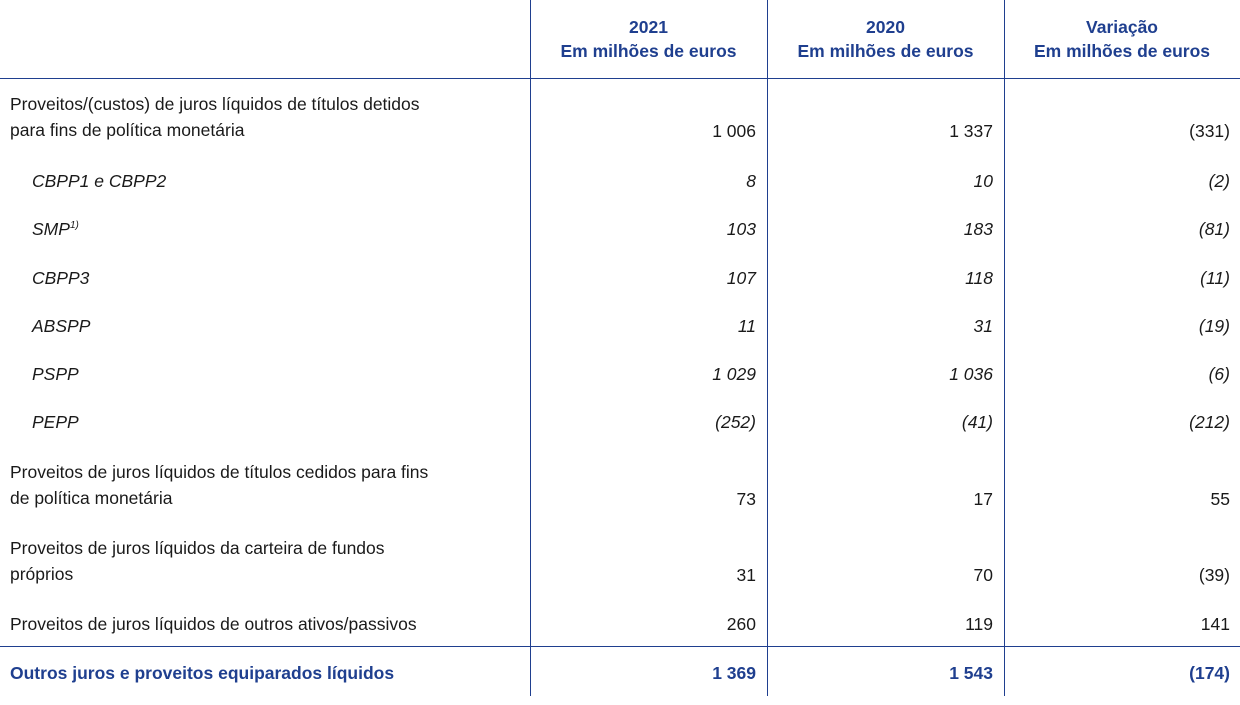 The image size is (1240, 705). What do you see at coordinates (983, 499) in the screenshot?
I see `value-2020: 17` at bounding box center [983, 499].